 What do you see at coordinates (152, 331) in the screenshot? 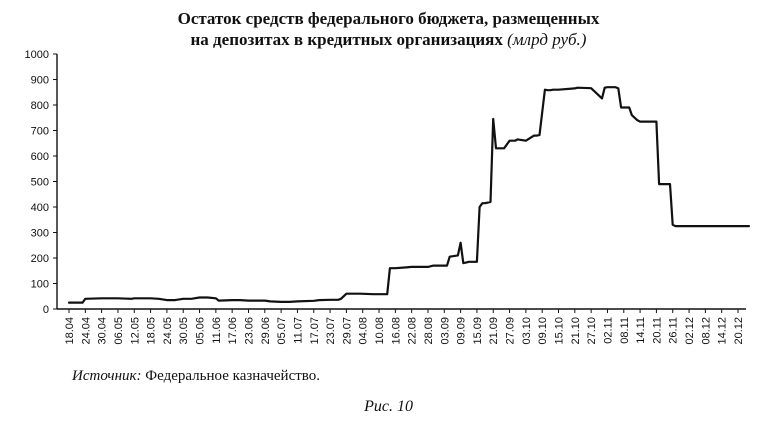
I see `x-tick-label: 18.05` at bounding box center [152, 331].